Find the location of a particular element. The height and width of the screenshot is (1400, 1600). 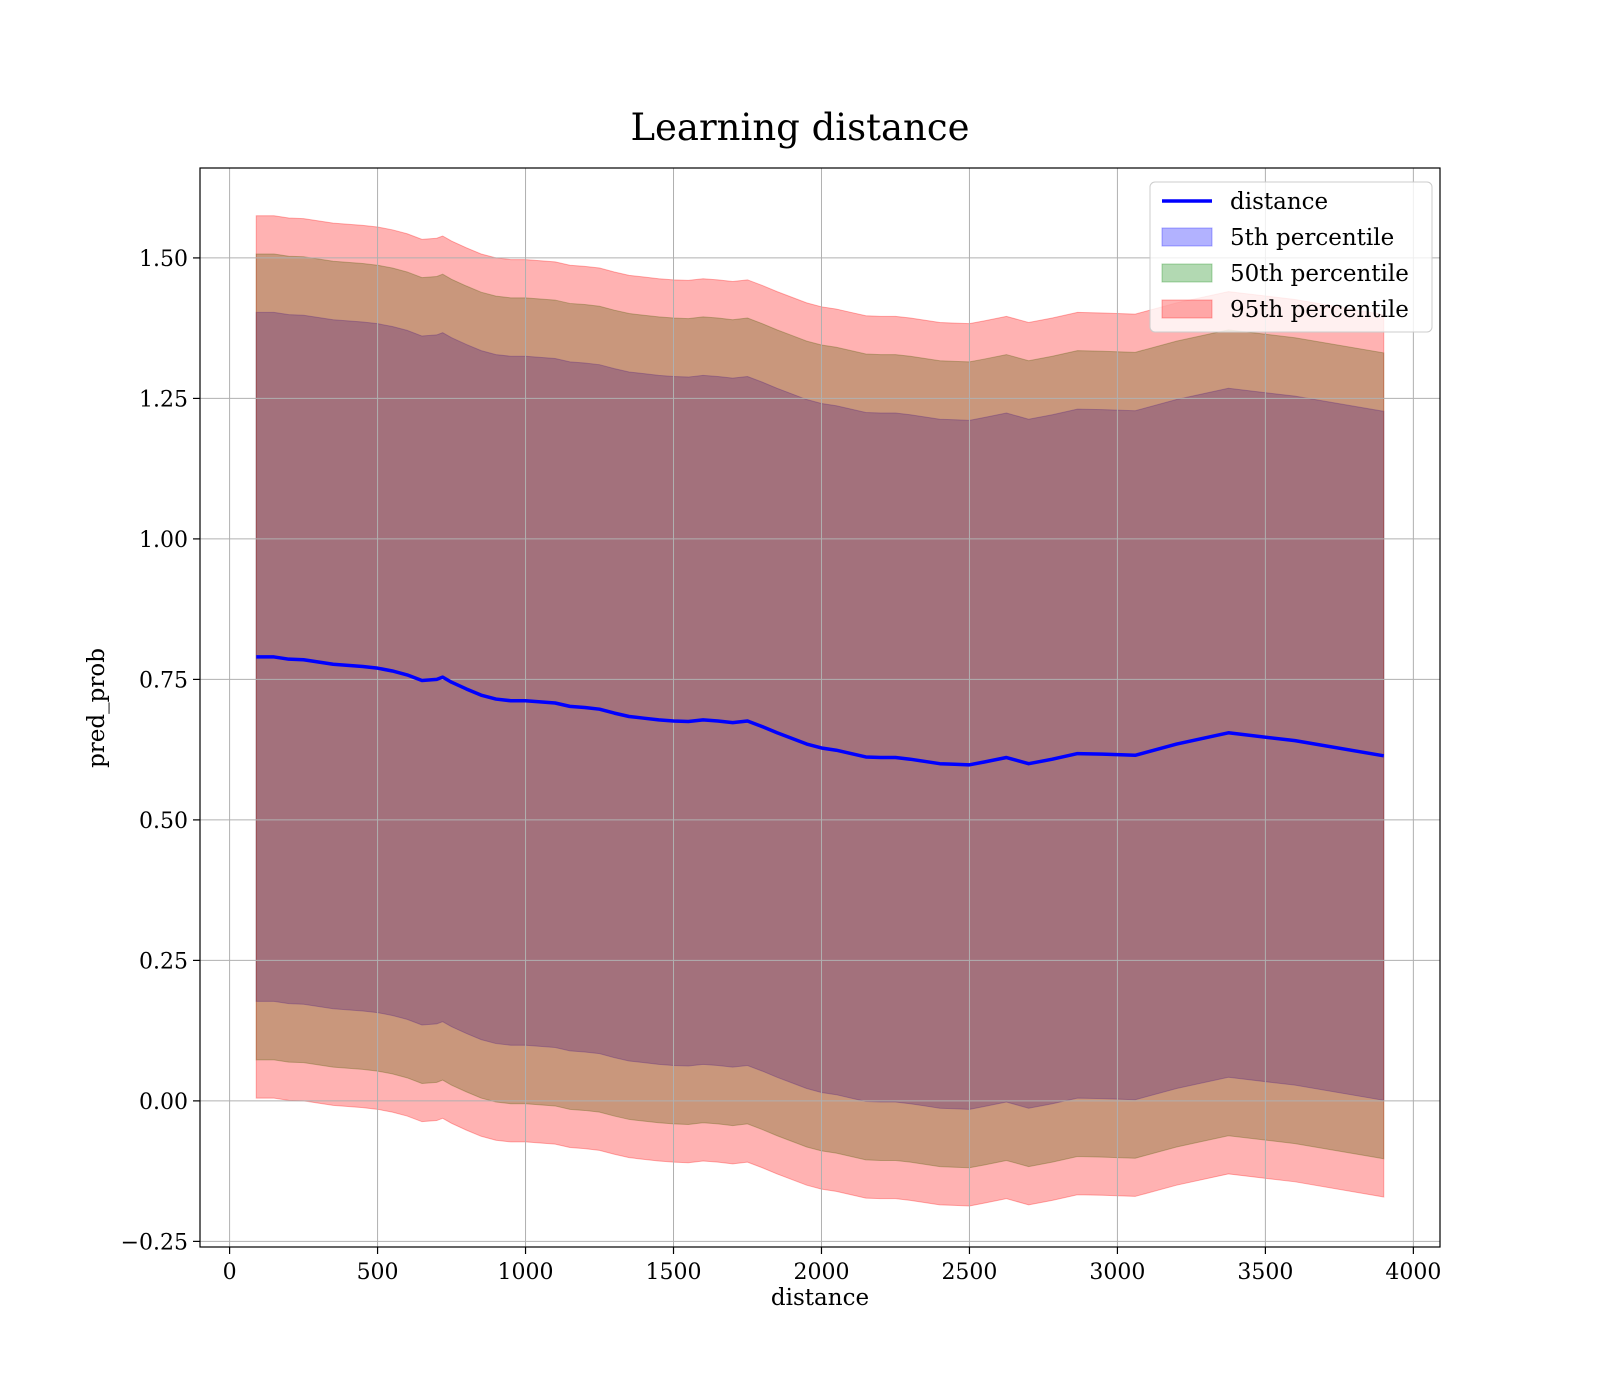

y-axis-ticks: −0.25 0.00 0.25 0.50 0.75 1.00 1.25 1.50 is located at coordinates (160, 751).